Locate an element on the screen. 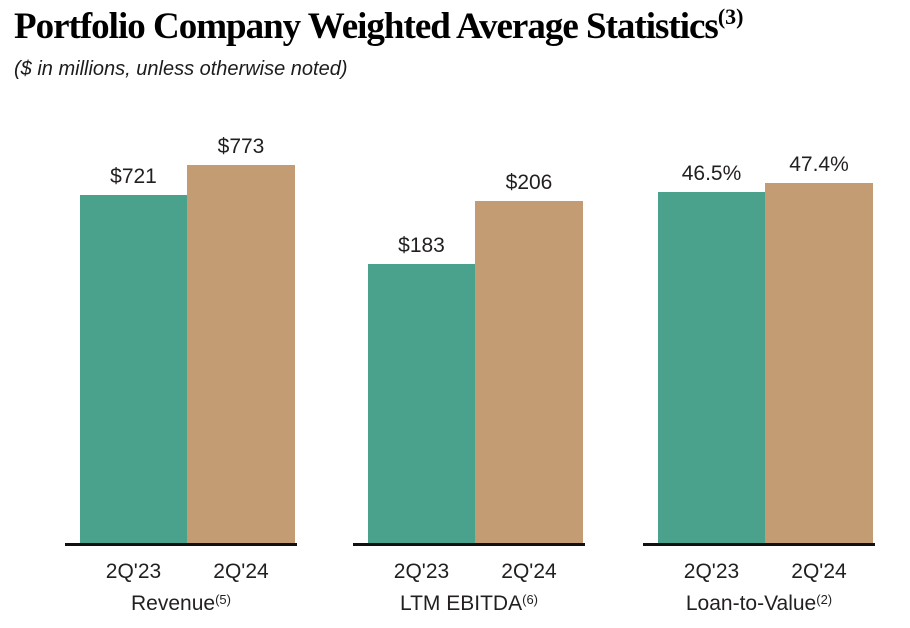 Image resolution: width=910 pixels, height=628 pixels. bar-loan-to-value-2q24: 47.4% is located at coordinates (819, 348).